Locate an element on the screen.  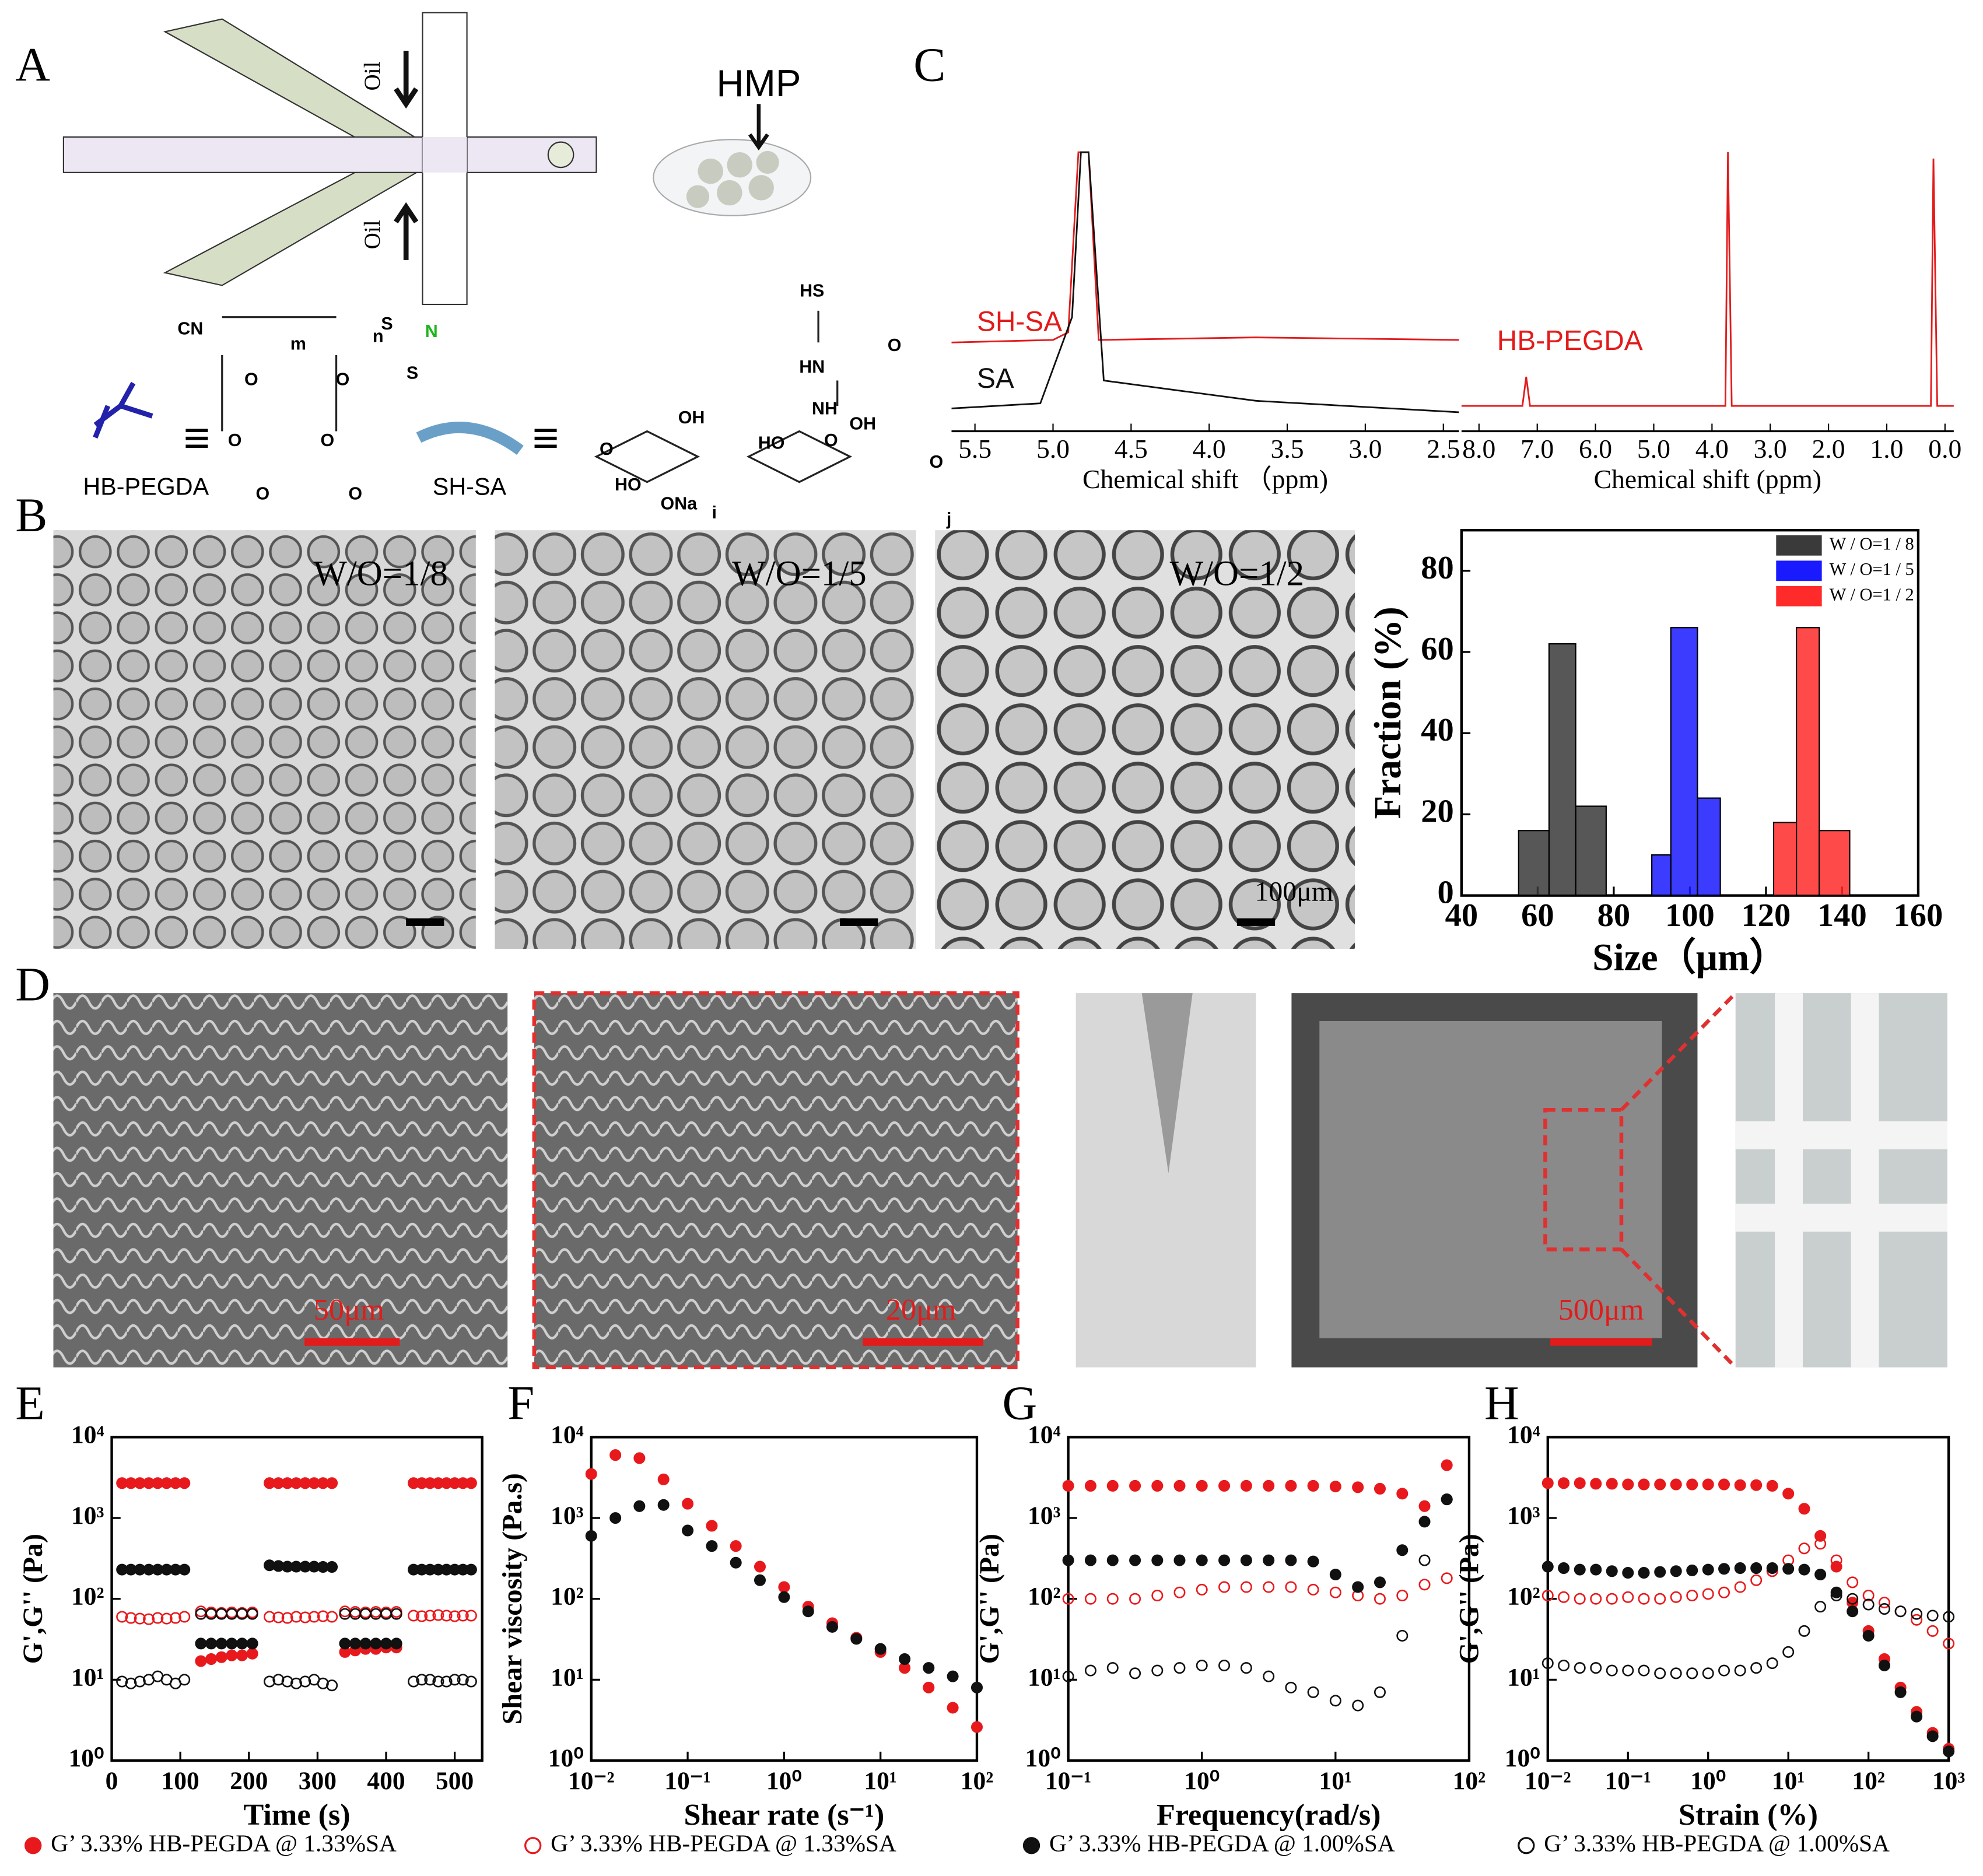
atom-label: N is located at coordinates (432, 331).